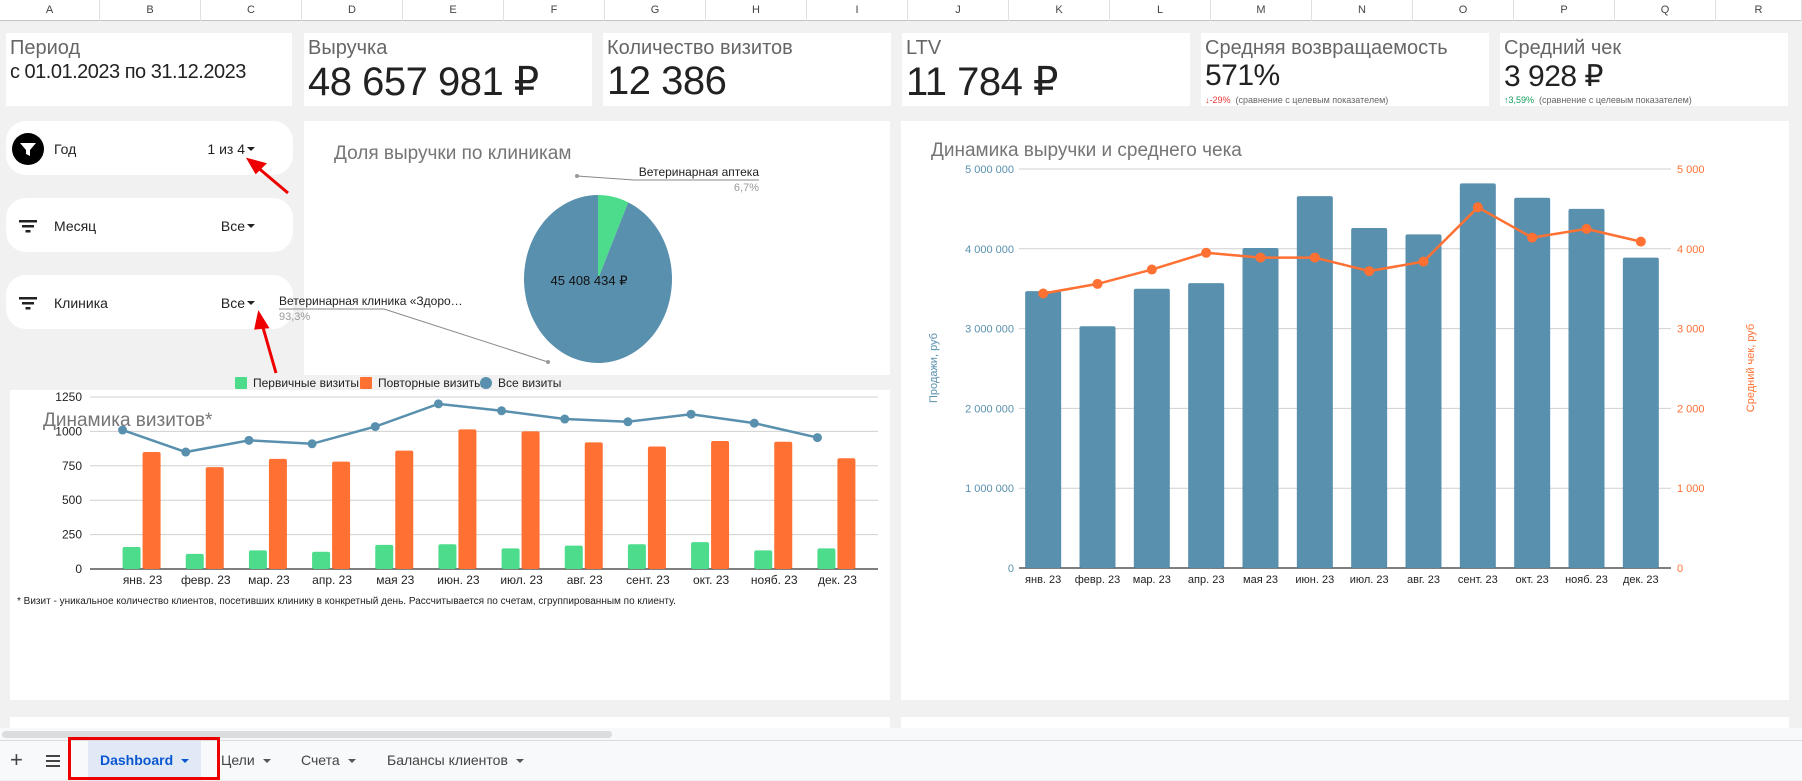  I want to click on column-header-O: O, so click(1463, 10).